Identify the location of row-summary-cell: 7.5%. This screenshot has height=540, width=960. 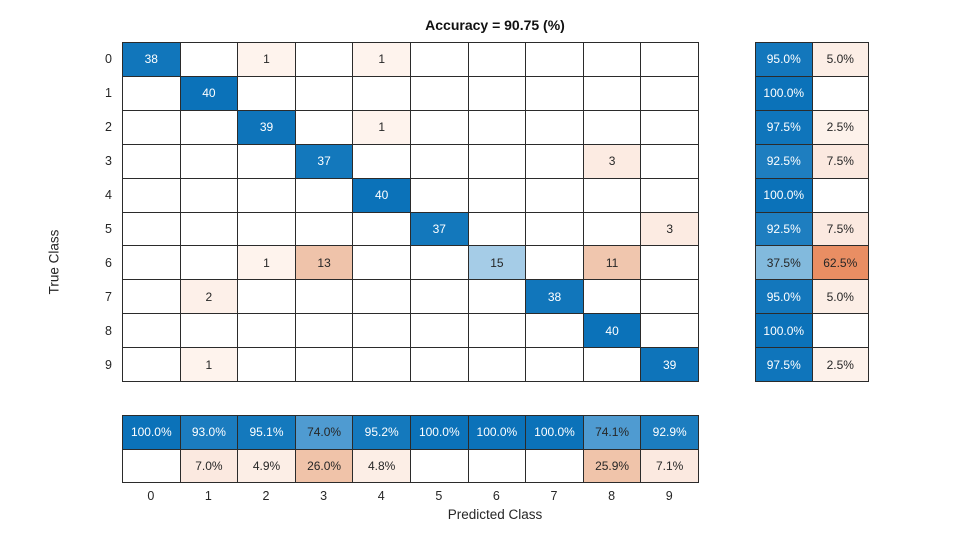
(840, 161).